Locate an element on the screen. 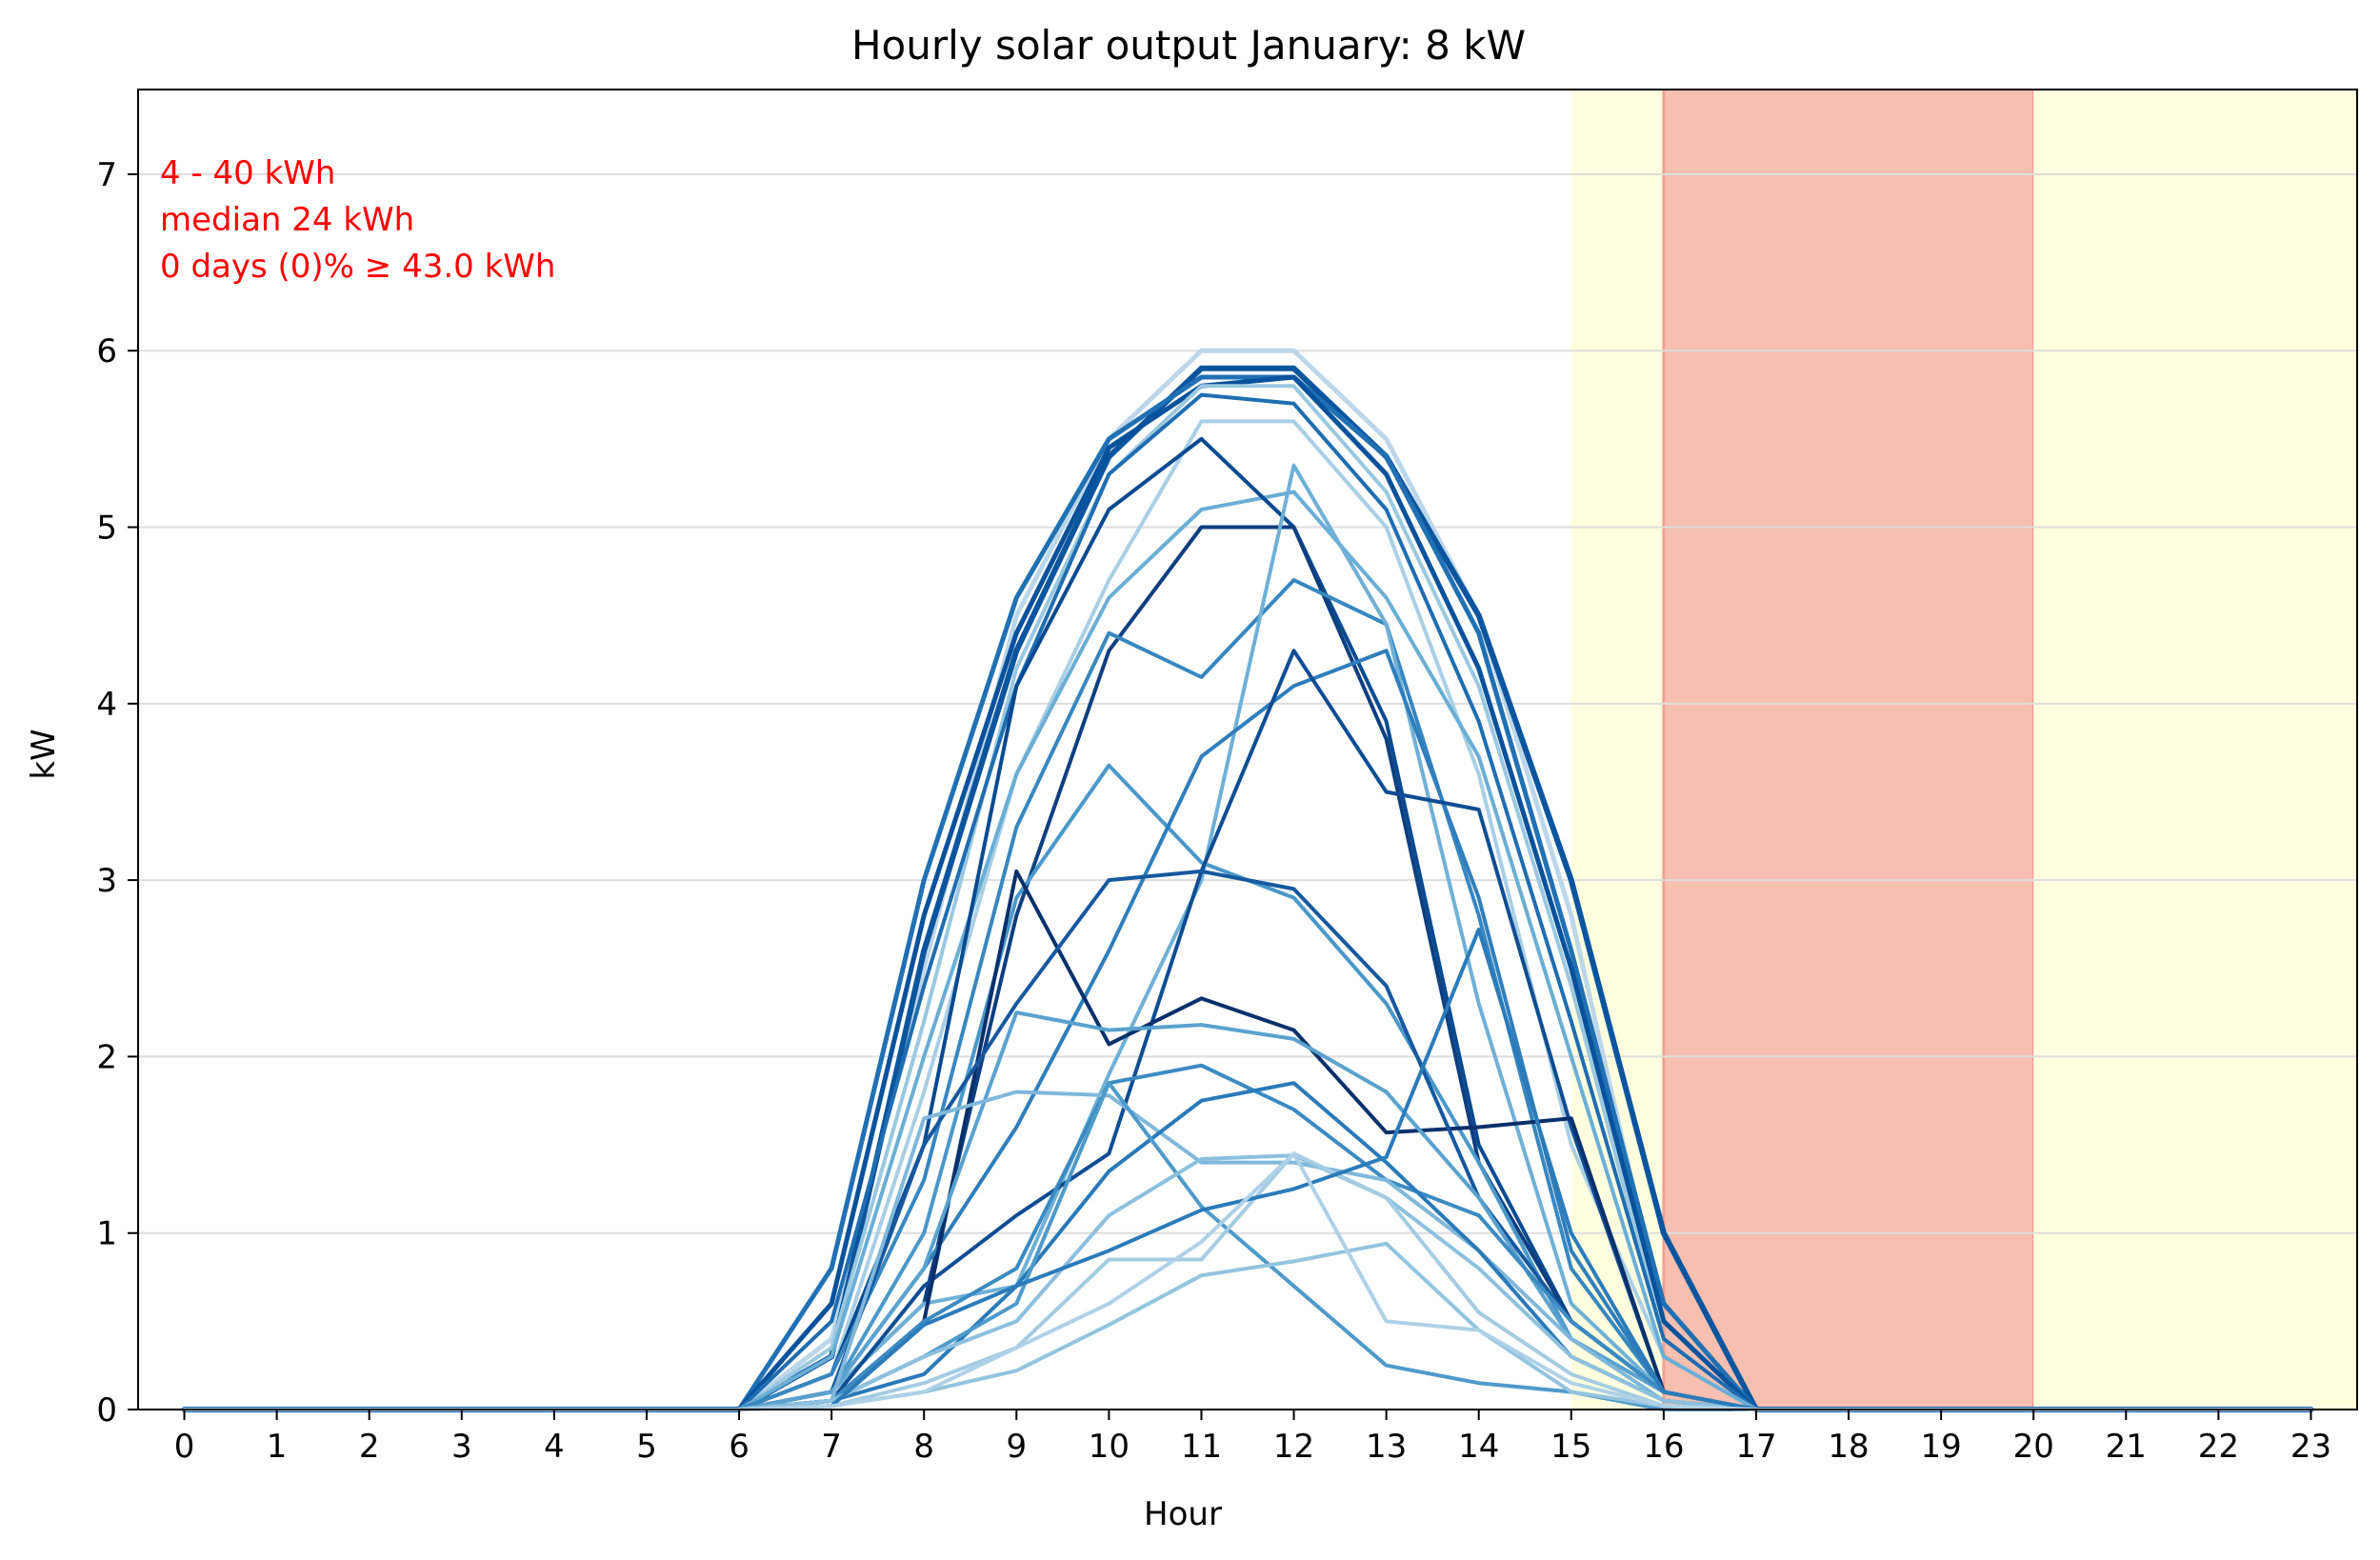  x-tick-label-10: 10 is located at coordinates (1109, 1447).